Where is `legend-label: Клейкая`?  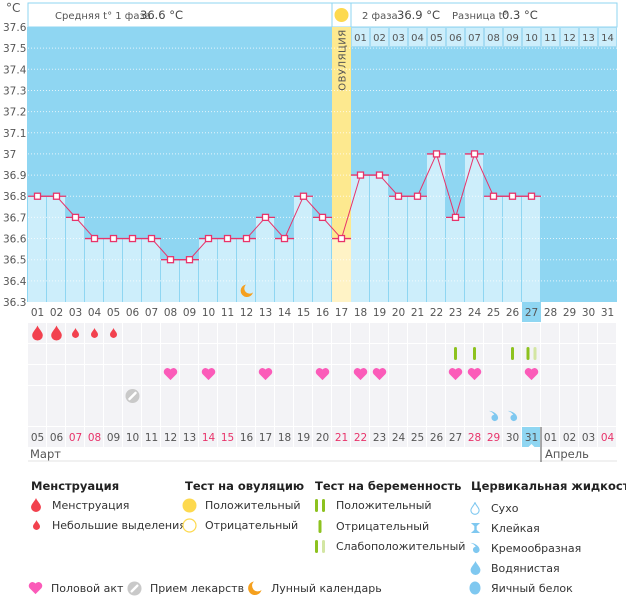
legend-label: Клейкая is located at coordinates (515, 528).